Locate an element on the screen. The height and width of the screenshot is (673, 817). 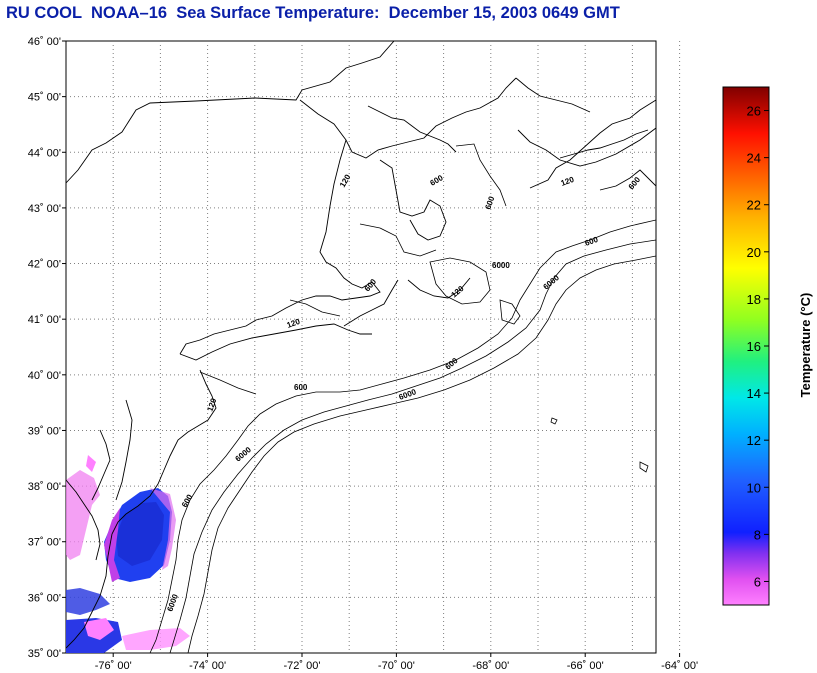
lon-label: -74˚ 00' is located at coordinates (207, 666).